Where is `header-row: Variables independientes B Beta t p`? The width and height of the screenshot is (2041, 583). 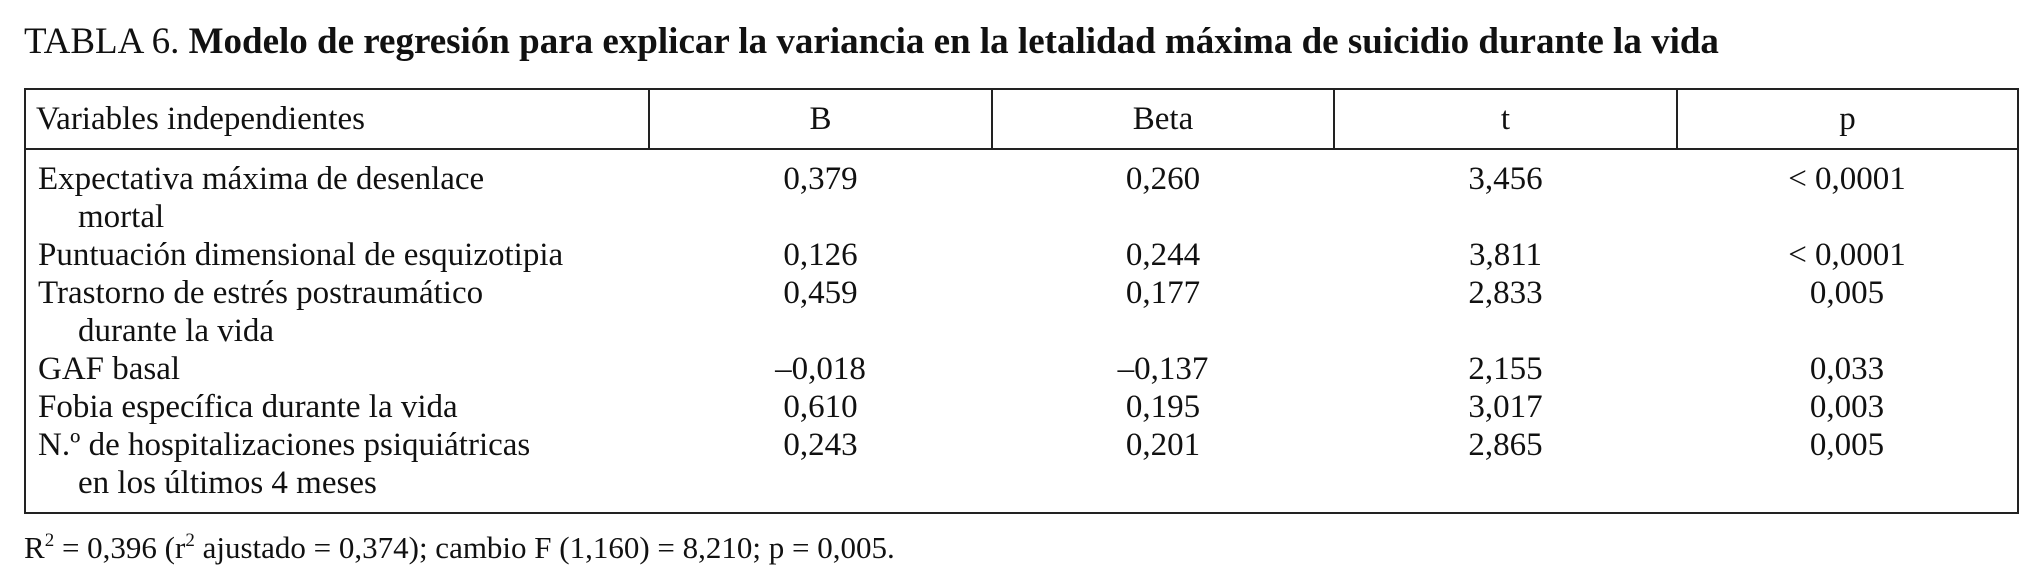
header-row: Variables independientes B Beta t p is located at coordinates (1021, 119).